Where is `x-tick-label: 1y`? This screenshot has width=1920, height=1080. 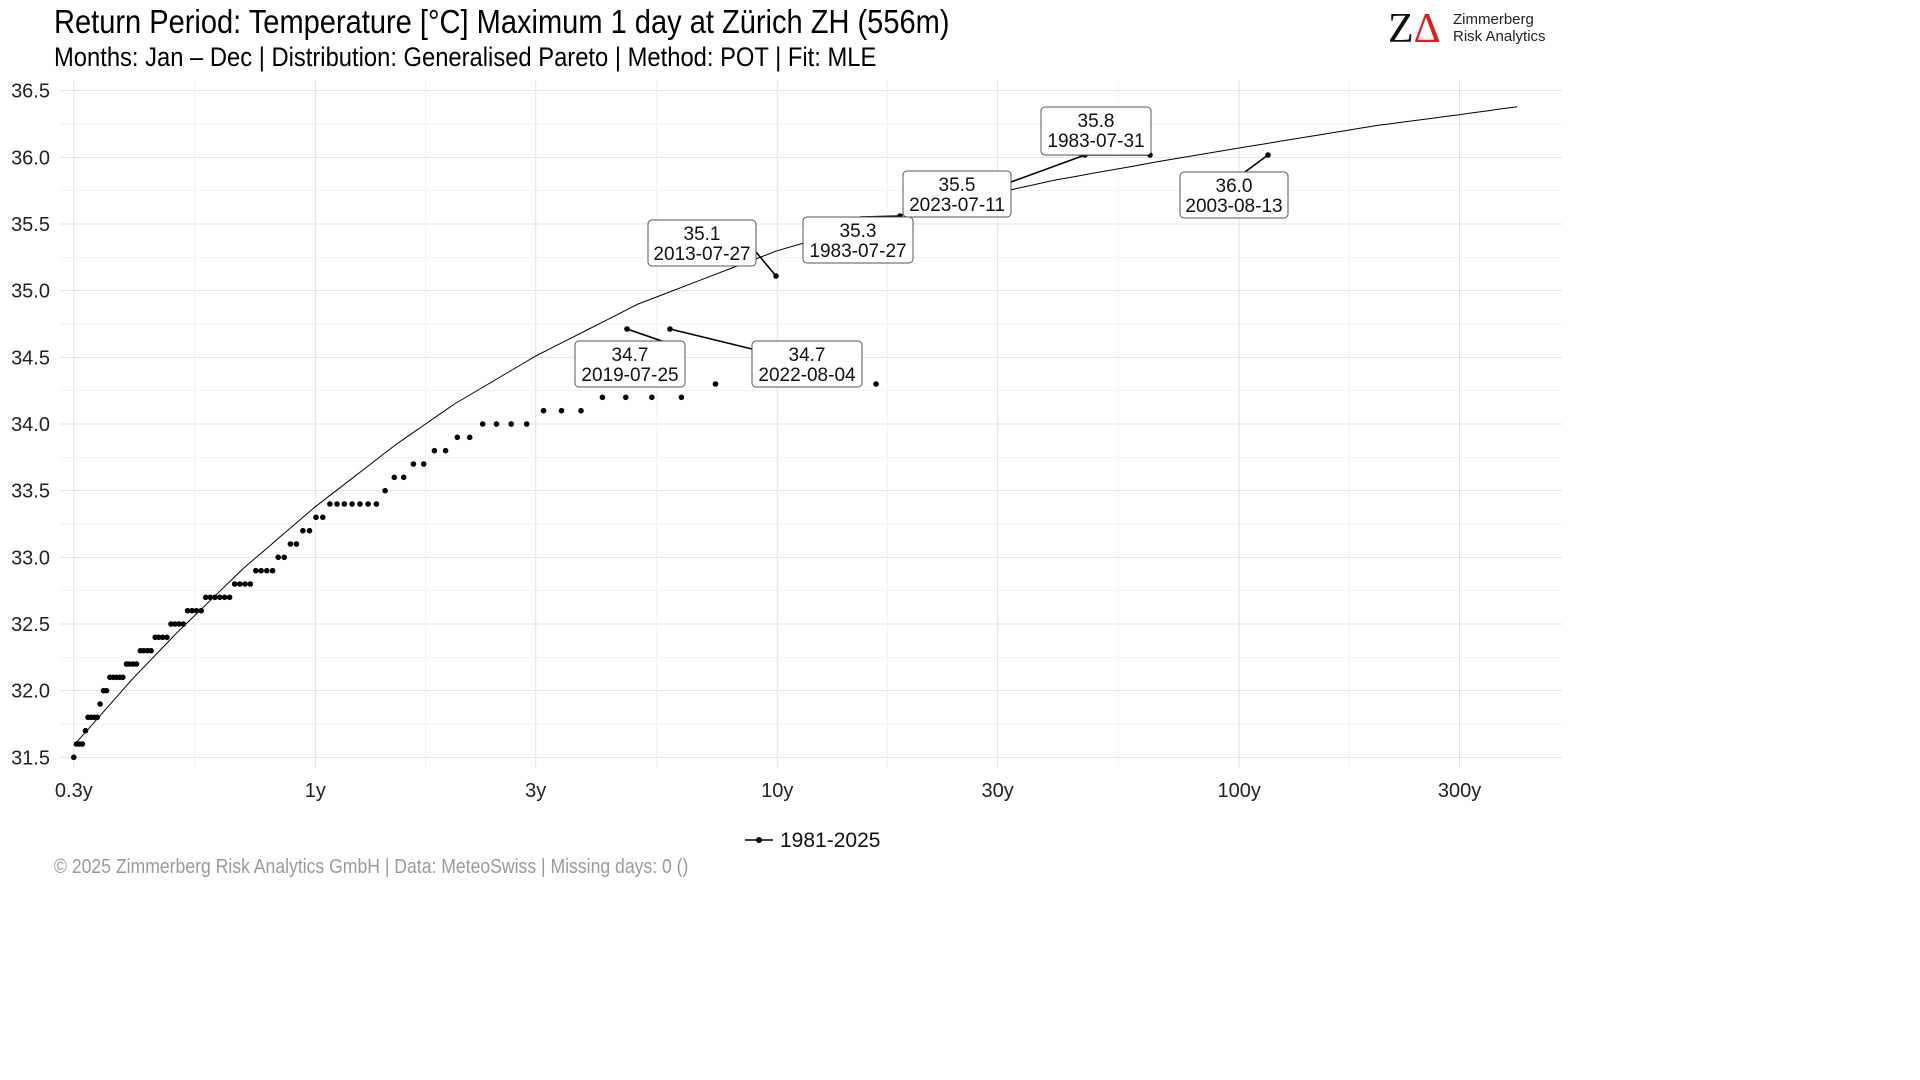 x-tick-label: 1y is located at coordinates (315, 791).